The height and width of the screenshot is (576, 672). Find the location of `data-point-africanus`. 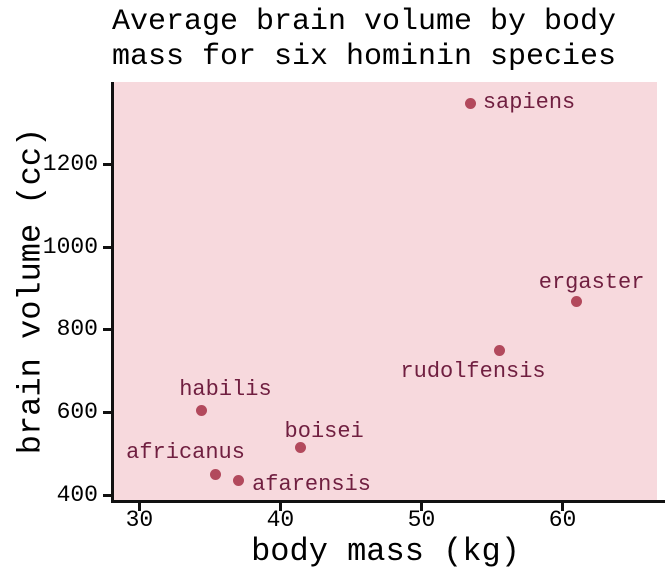

data-point-africanus is located at coordinates (216, 474).